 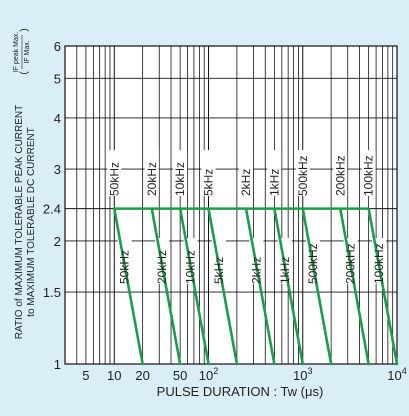 What do you see at coordinates (369, 175) in the screenshot?
I see `freq-label-top: 100kHz` at bounding box center [369, 175].